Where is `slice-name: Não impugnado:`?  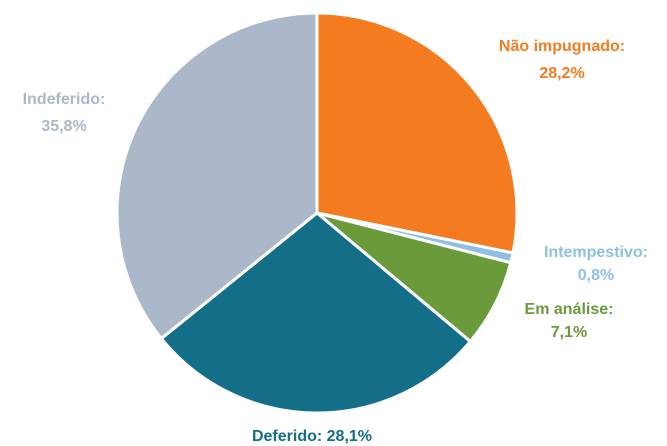
slice-name: Não impugnado: is located at coordinates (562, 46).